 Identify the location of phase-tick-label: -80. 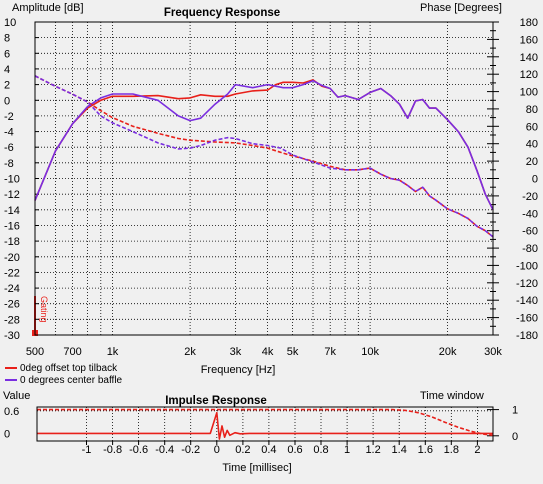
(530, 249).